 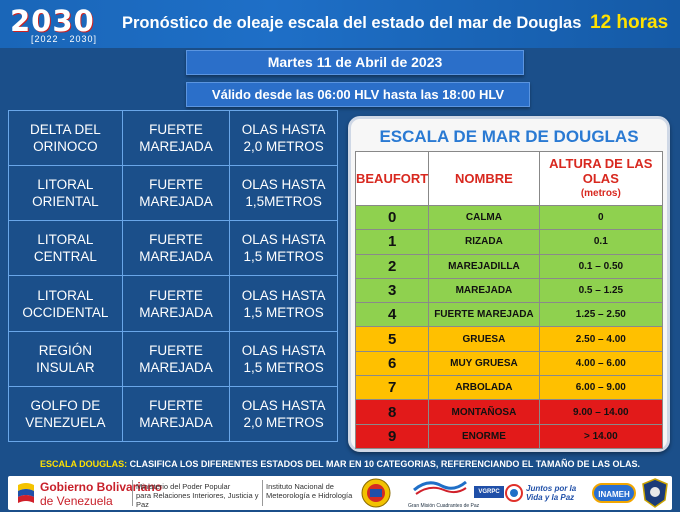 I want to click on douglas-row: 0 CALMA 0, so click(x=509, y=217).